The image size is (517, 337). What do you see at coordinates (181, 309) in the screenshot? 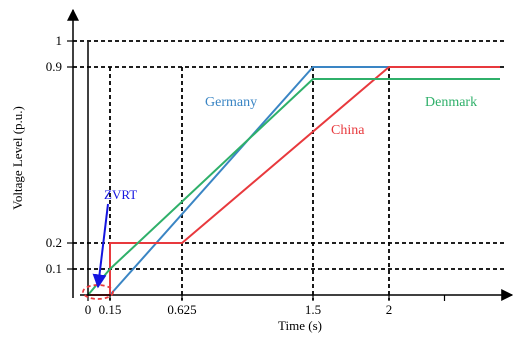
I see `x-tick-label: 0.625` at bounding box center [181, 309].